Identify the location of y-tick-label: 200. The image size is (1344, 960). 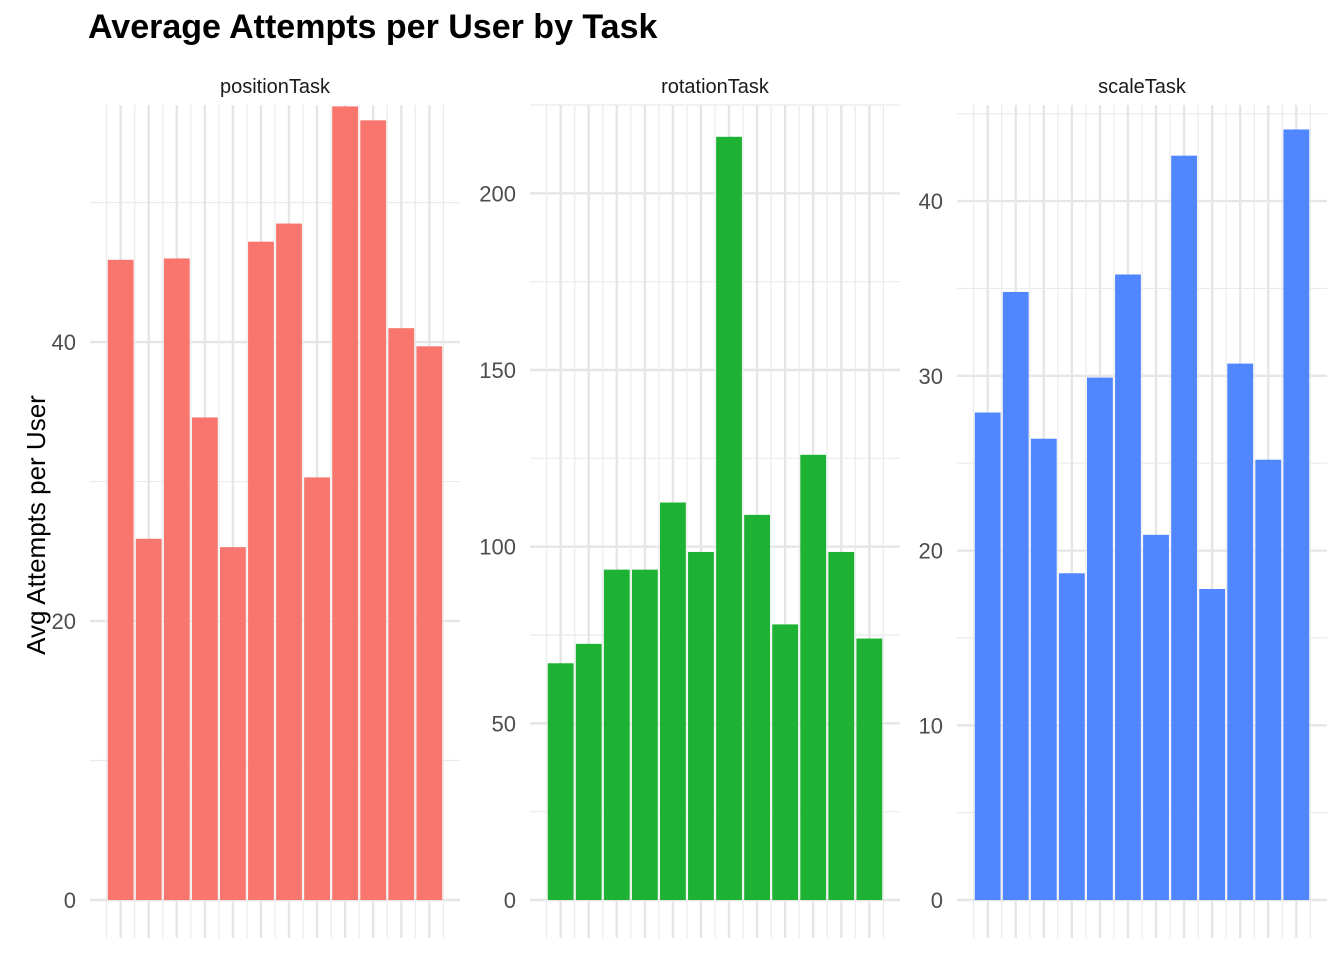
(497, 193).